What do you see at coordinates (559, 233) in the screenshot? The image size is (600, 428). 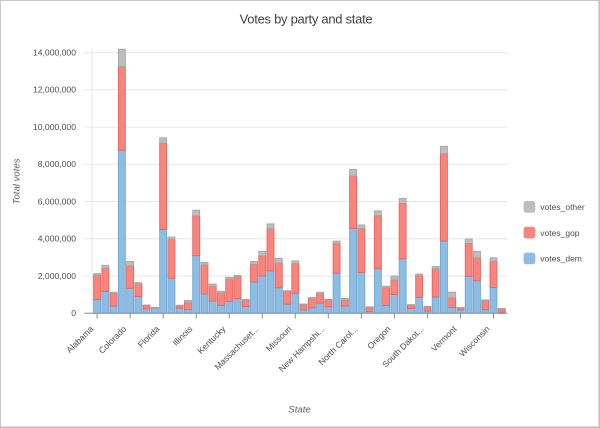 I see `svg-text: votes_gop` at bounding box center [559, 233].